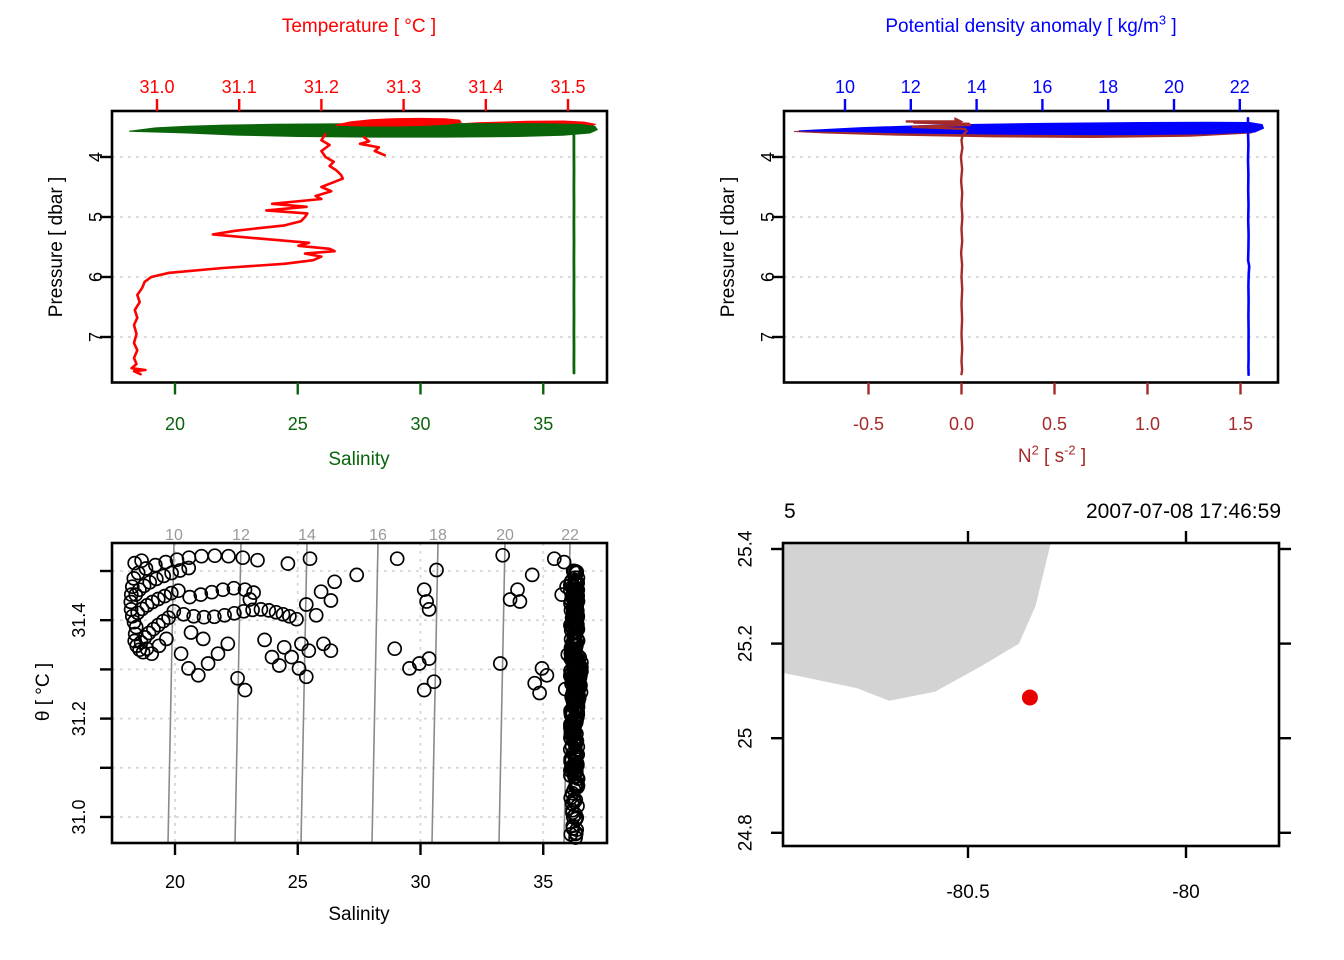 Image resolution: width=1344 pixels, height=960 pixels. Describe the element at coordinates (917, 621) in the screenshot. I see `land-polygon` at that location.